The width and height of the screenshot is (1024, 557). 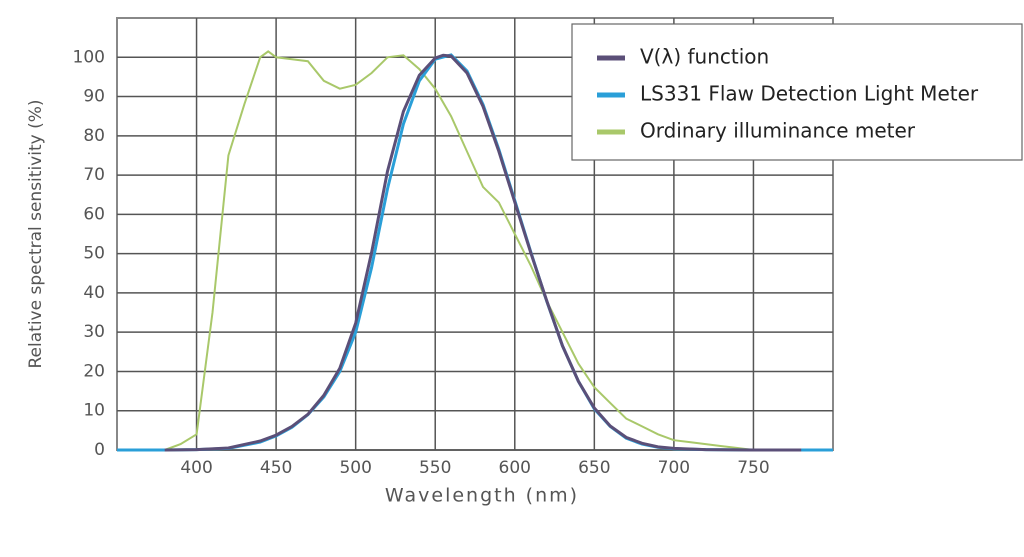 I want to click on y-tick-label: 60, so click(x=94, y=214).